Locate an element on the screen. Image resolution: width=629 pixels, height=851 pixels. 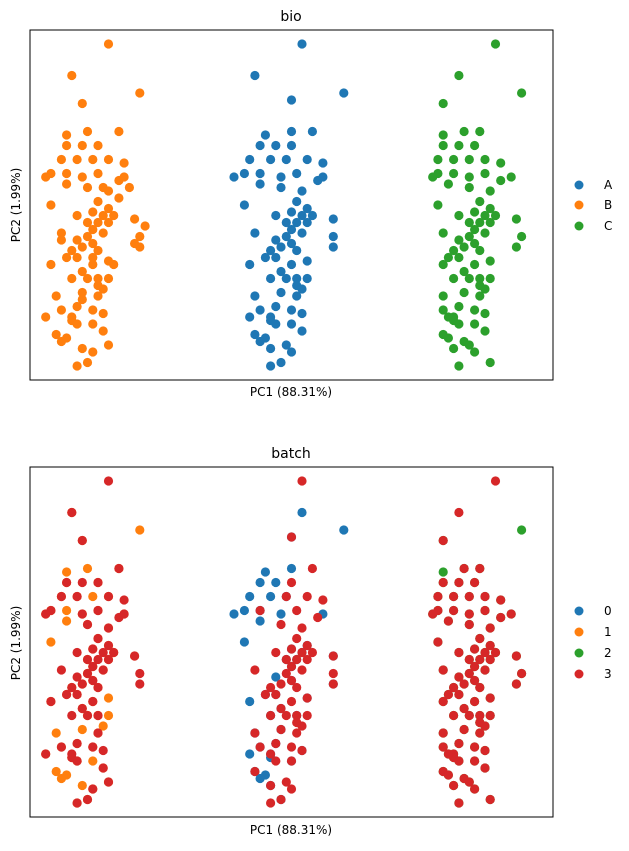
legend-marker-A is located at coordinates (579, 185).